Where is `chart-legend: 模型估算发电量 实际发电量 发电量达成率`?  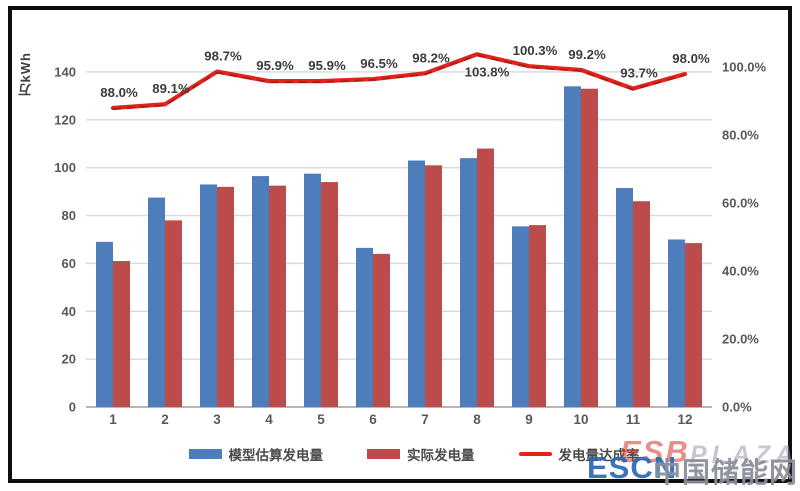
chart-legend: 模型估算发电量 实际发电量 发电量达成率 is located at coordinates (400, 454).